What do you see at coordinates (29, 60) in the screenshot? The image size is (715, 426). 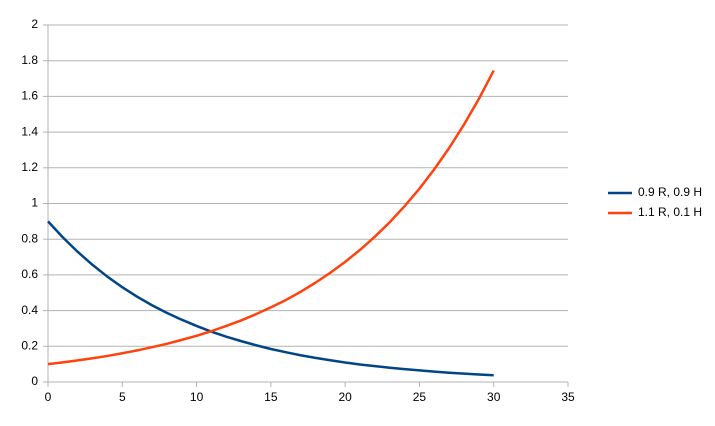 I see `y-tick-label: 1.8` at bounding box center [29, 60].